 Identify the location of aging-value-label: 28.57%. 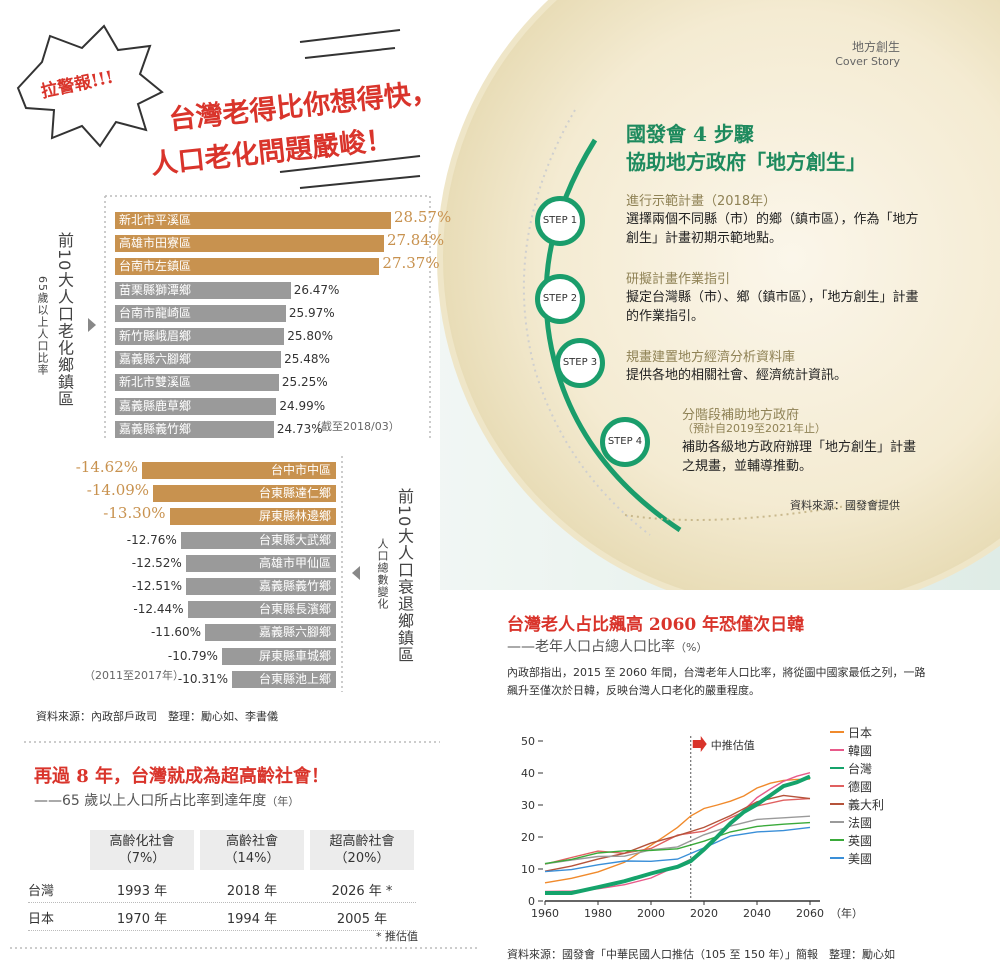
(423, 217).